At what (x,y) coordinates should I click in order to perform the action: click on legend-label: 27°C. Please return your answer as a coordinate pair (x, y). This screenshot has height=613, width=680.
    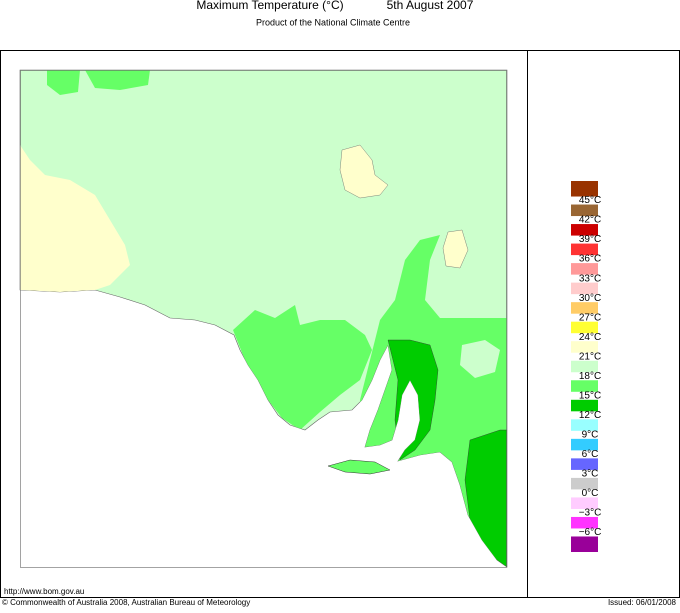
    Looking at the image, I should click on (590, 317).